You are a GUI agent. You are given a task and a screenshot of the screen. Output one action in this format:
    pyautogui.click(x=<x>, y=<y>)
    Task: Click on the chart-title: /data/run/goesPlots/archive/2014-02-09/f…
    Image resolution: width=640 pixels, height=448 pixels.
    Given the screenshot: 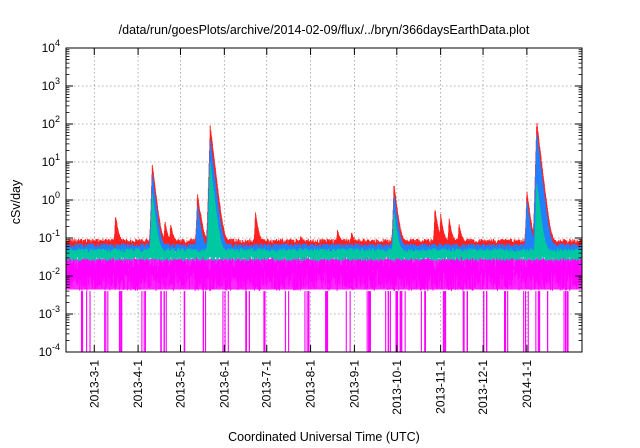 What is the action you would take?
    pyautogui.click(x=324, y=30)
    